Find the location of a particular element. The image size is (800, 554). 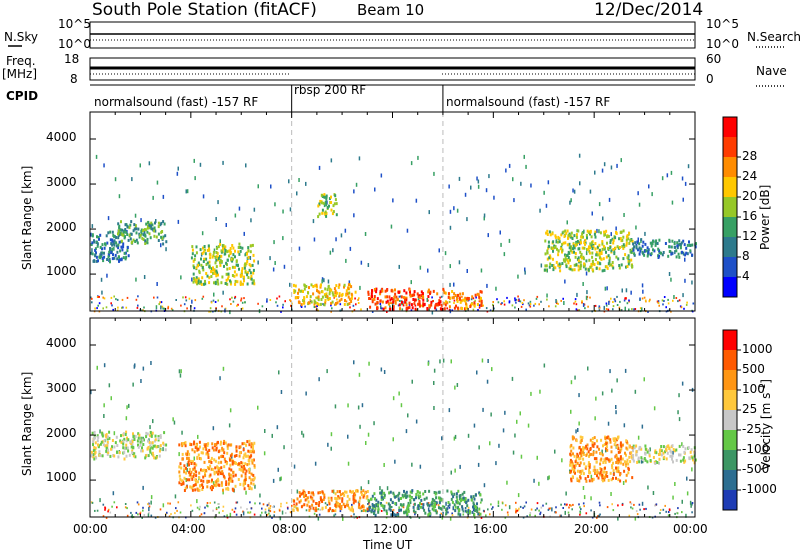

velocity-colorbar-swatch is located at coordinates (730, 500).